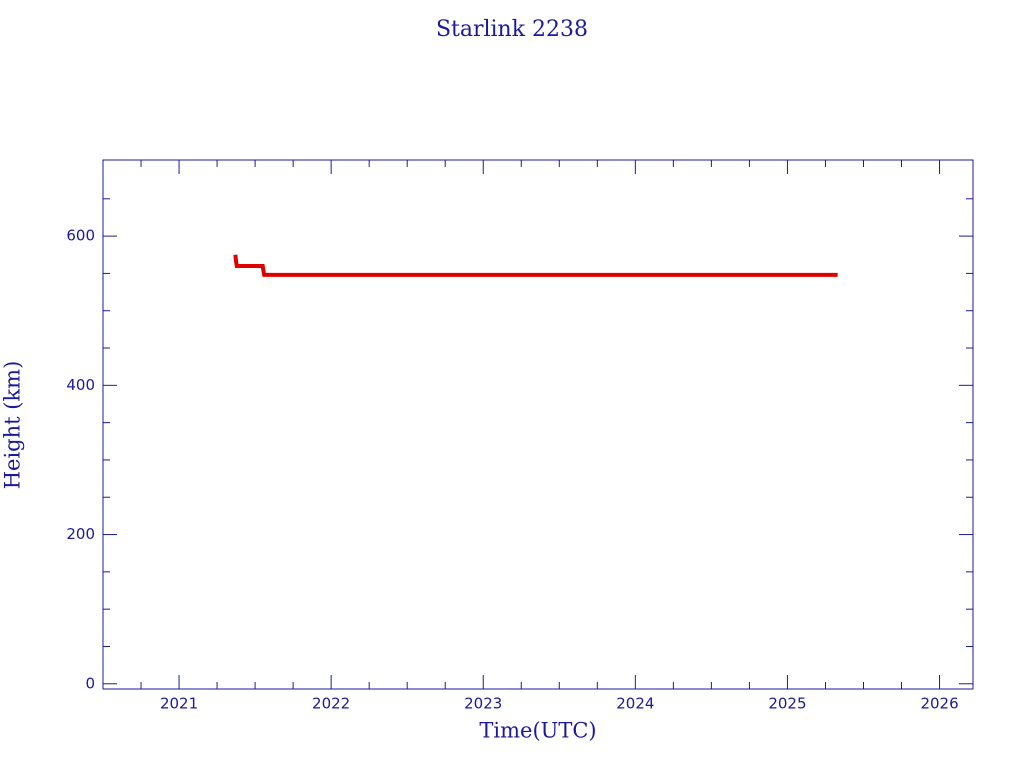 The width and height of the screenshot is (1024, 768). Describe the element at coordinates (179, 704) in the screenshot. I see `x-tick-label: 2021` at that location.